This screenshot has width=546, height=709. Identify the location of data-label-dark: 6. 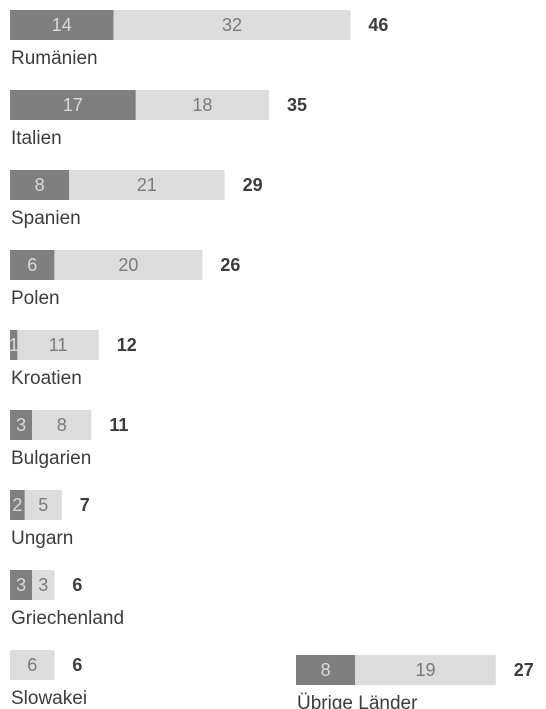
(32, 265).